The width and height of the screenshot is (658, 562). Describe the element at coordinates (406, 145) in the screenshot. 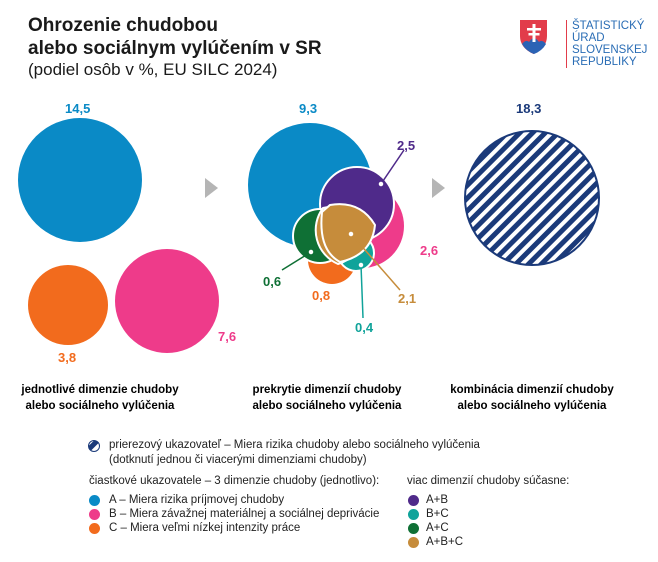

I see `label-ab: 2,5` at that location.